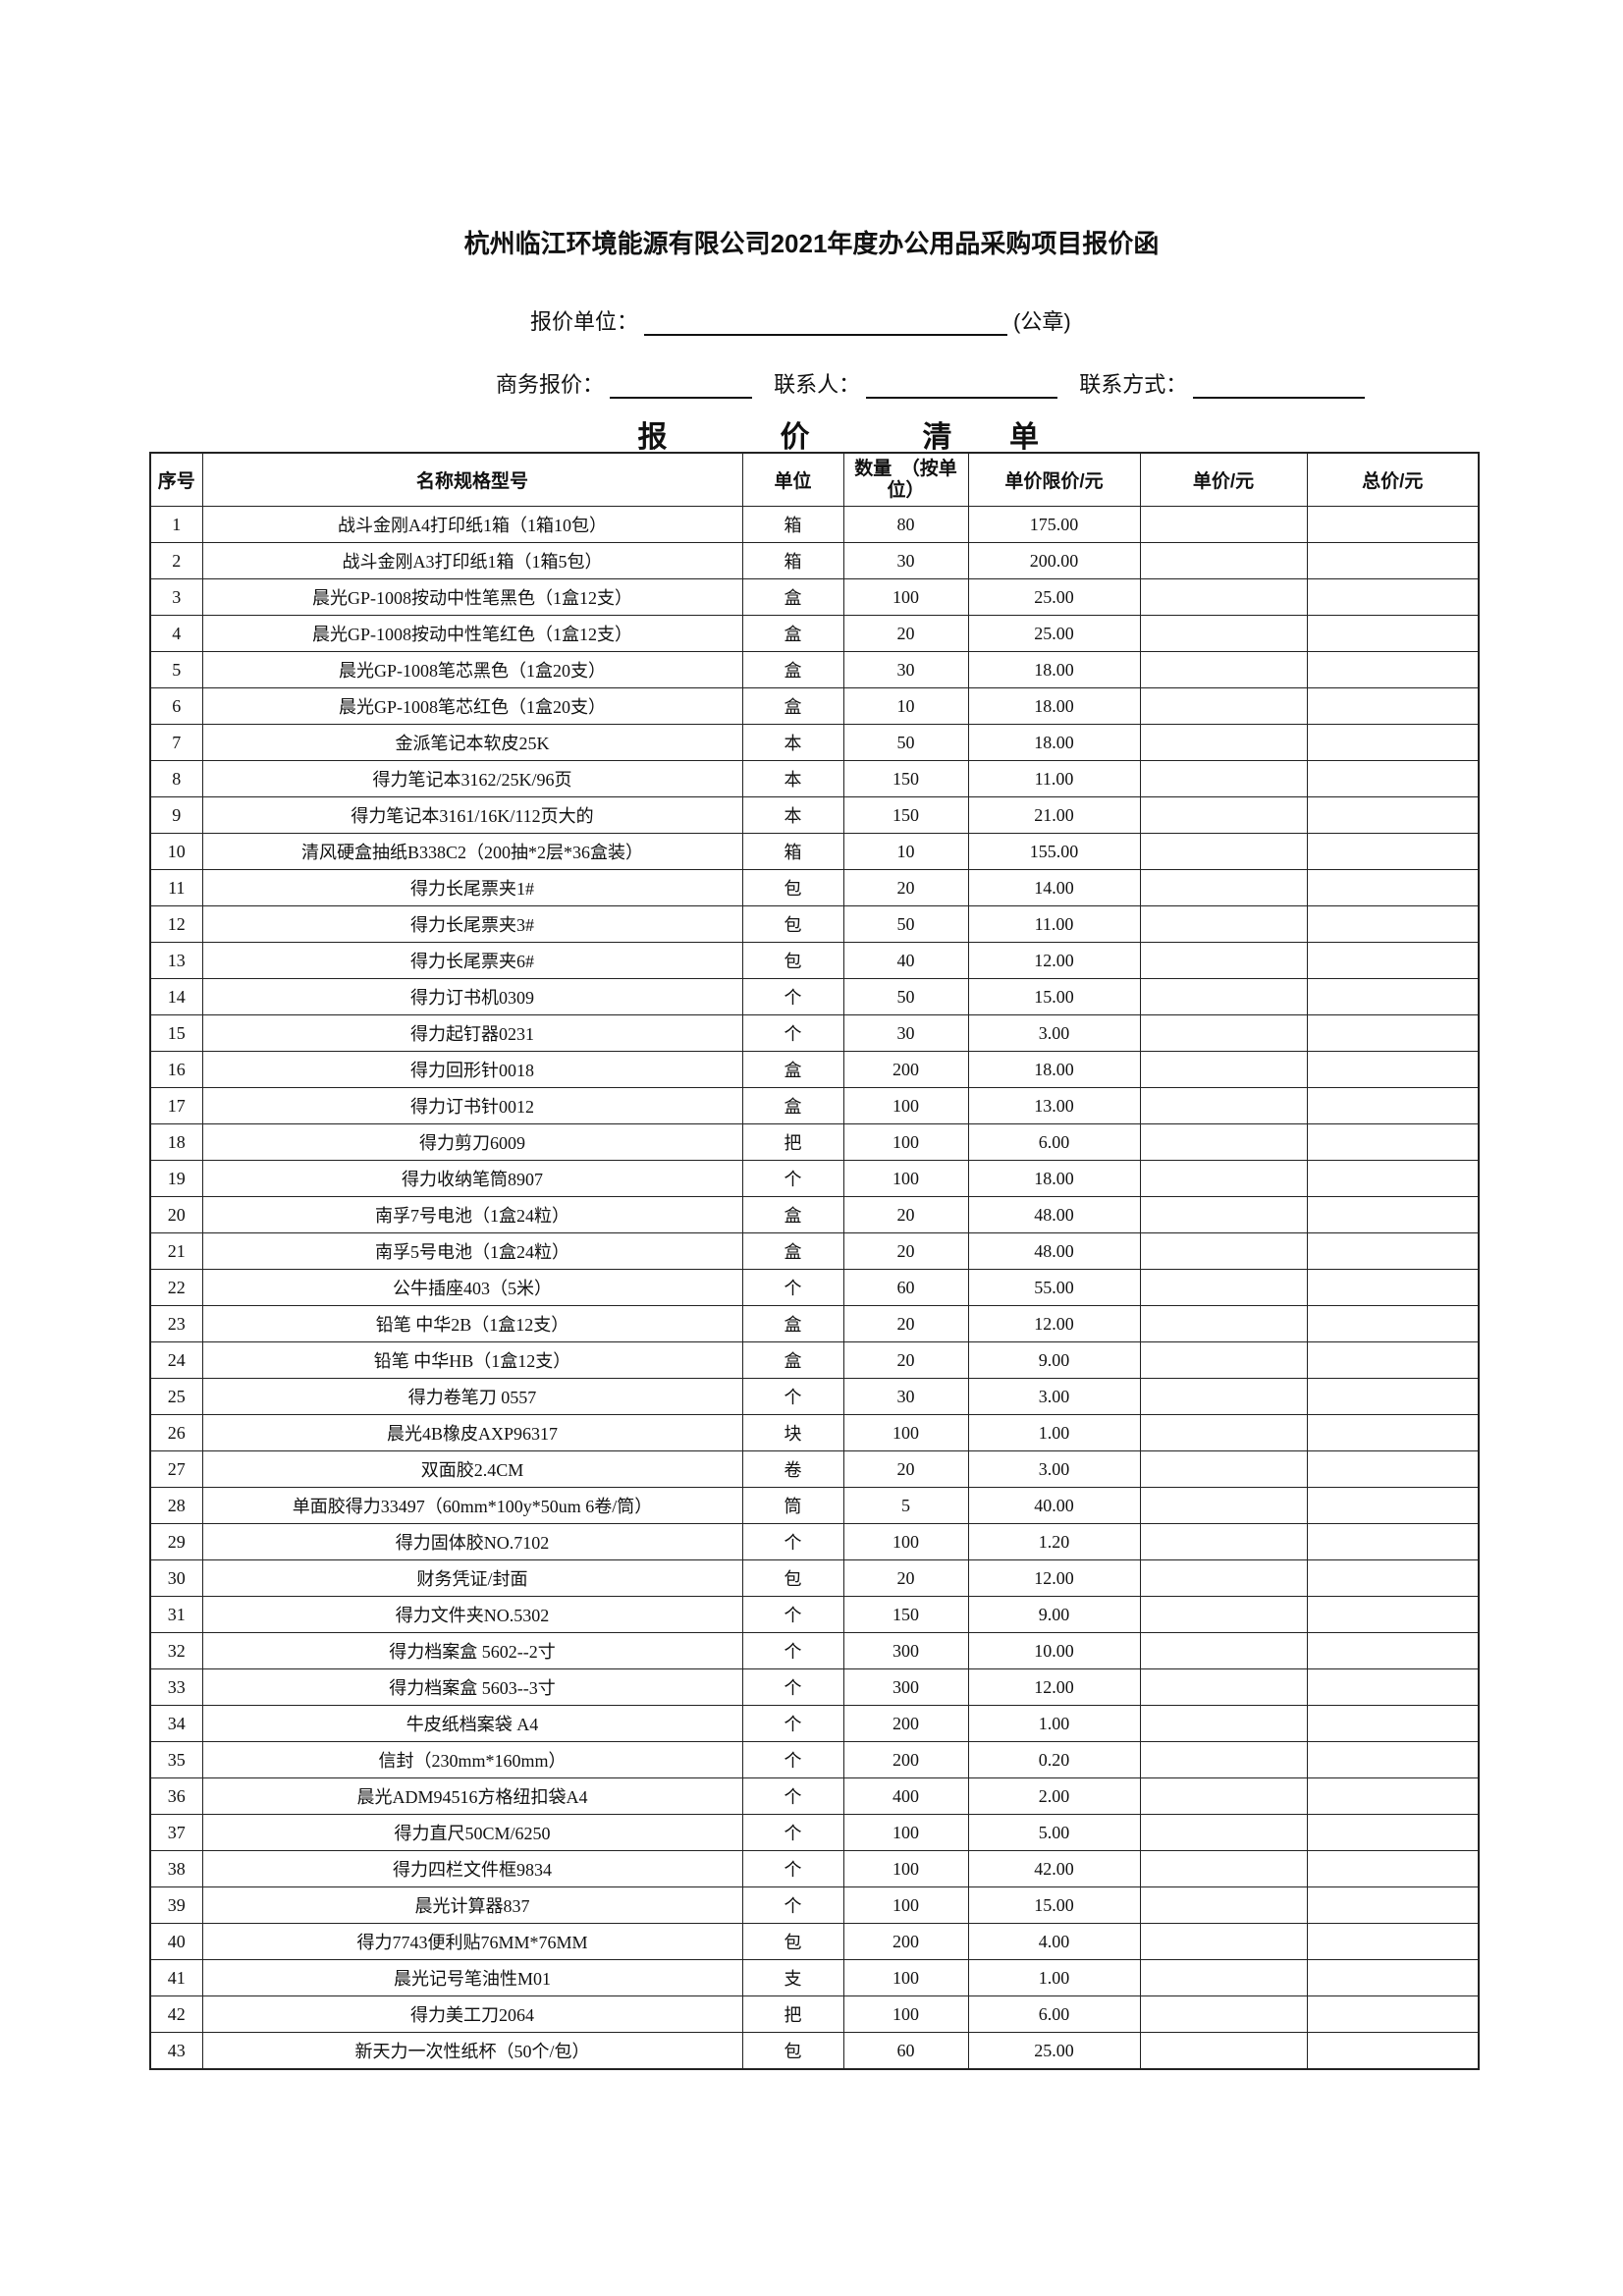 This screenshot has width=1623, height=2296. I want to click on contact-field, so click(962, 388).